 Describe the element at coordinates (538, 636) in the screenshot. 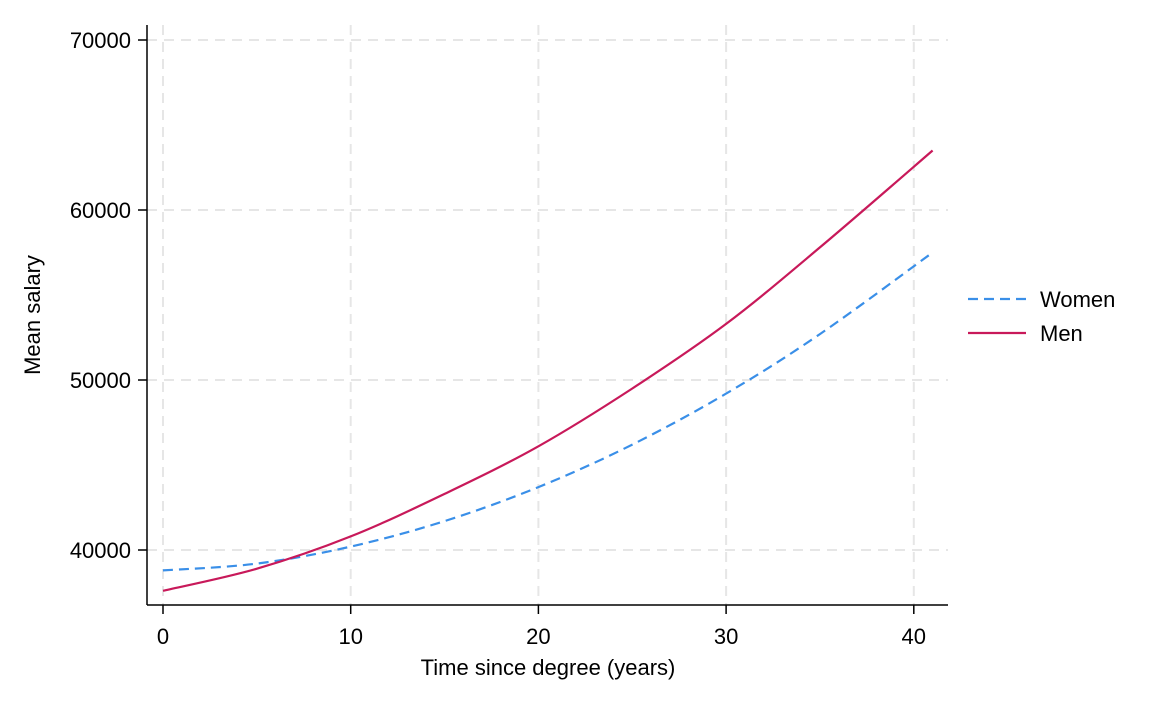

I see `x-tick-label: 20` at that location.